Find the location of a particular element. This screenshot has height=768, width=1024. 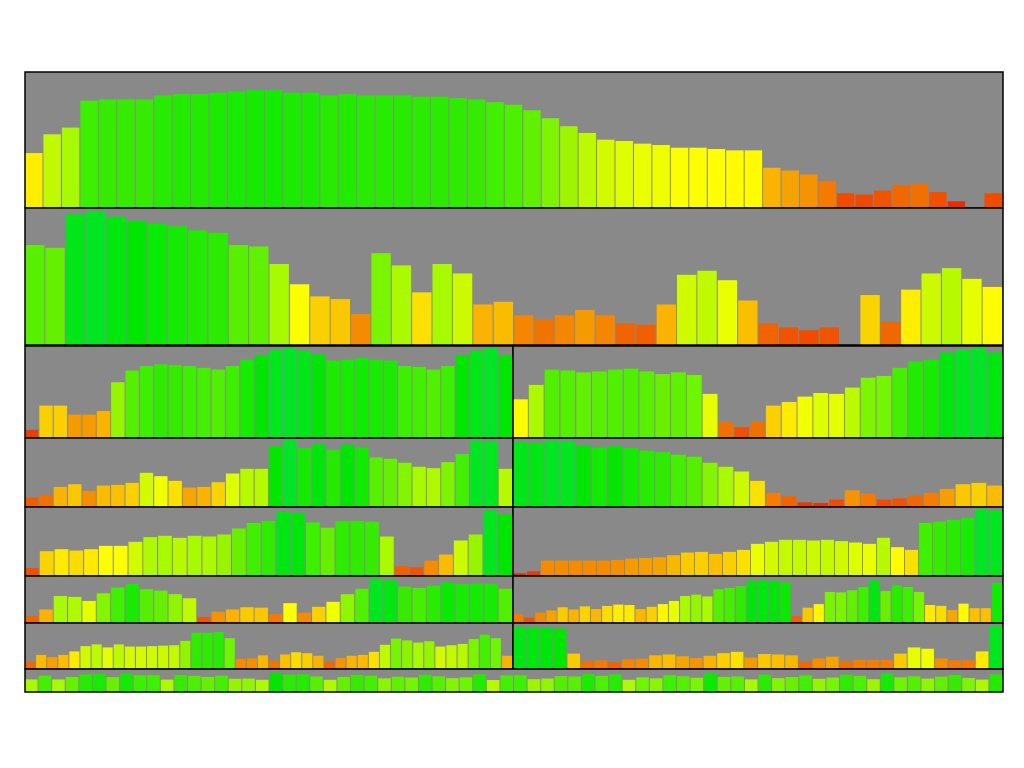

panel-border is located at coordinates (514, 680).